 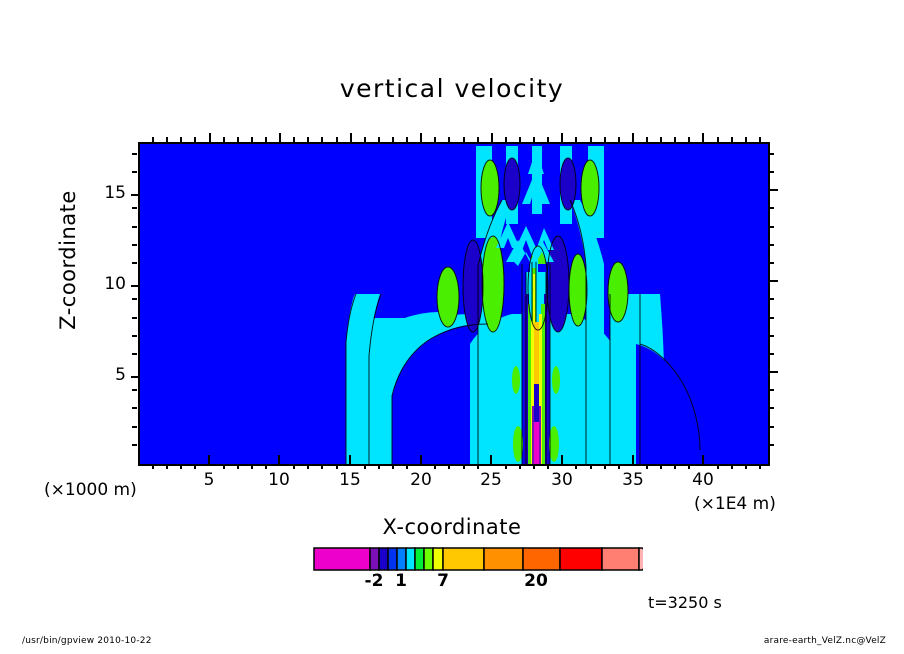 I want to click on footer-source-info: arare-earth_VelZ.nc@VelZ, so click(x=824, y=641).